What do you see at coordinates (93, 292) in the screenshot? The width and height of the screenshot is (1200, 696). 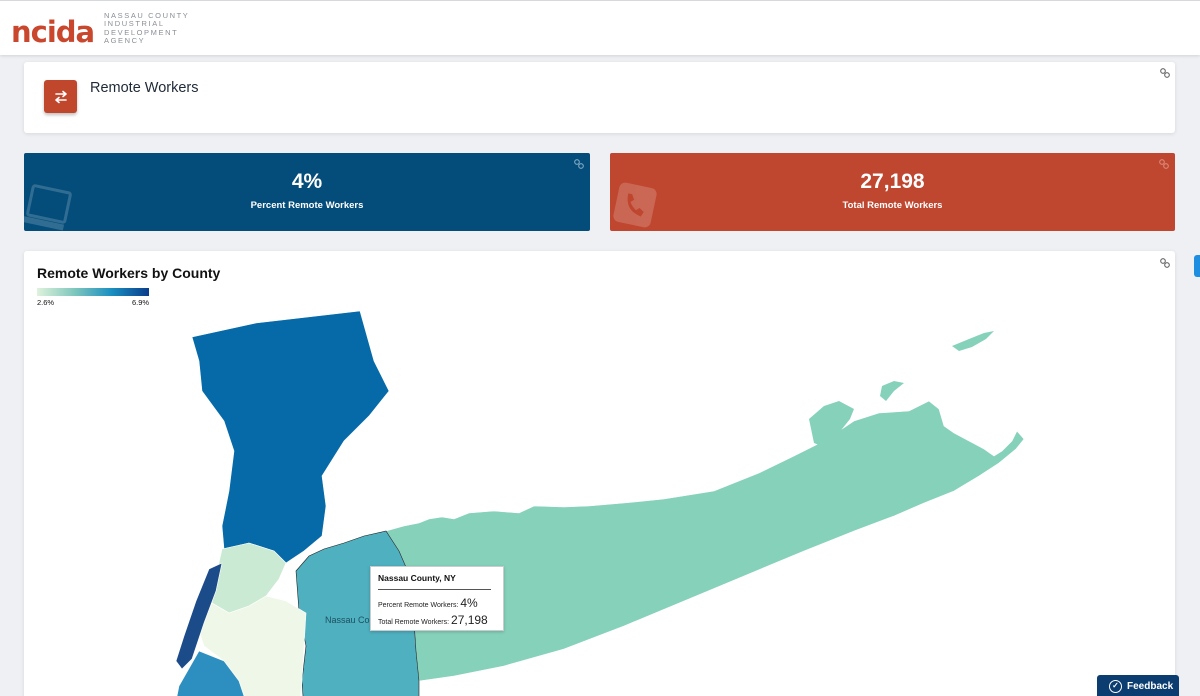 I see `legend-color-scale` at bounding box center [93, 292].